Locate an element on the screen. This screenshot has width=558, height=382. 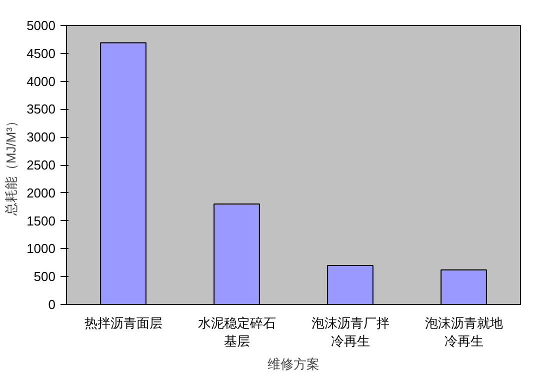
y-tick-label: 4500 is located at coordinates (41, 53).